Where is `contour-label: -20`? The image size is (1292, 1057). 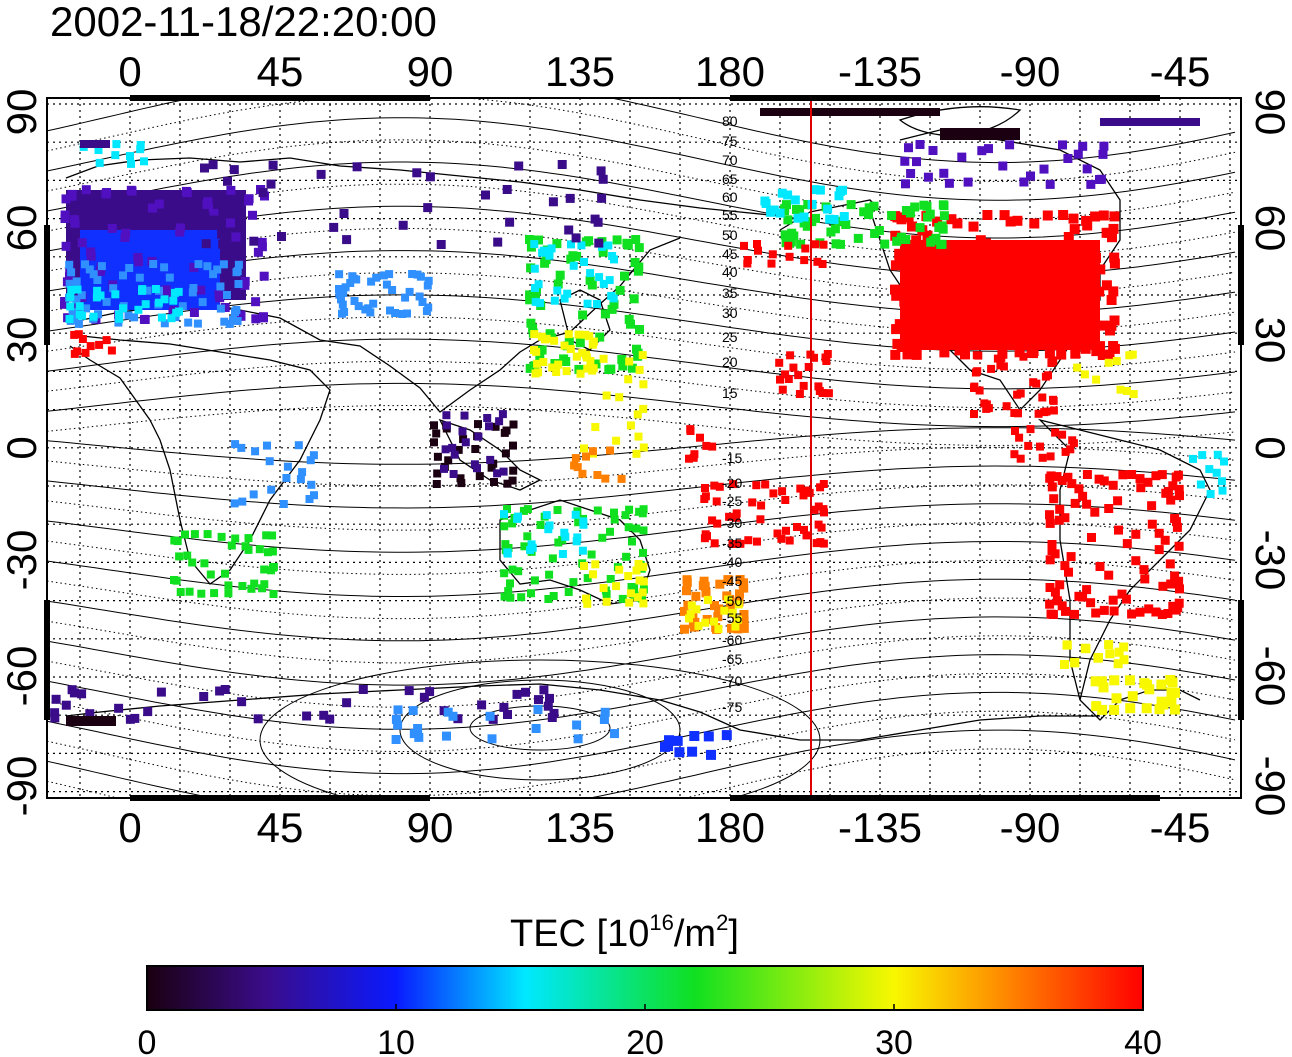
contour-label: -20 is located at coordinates (732, 483).